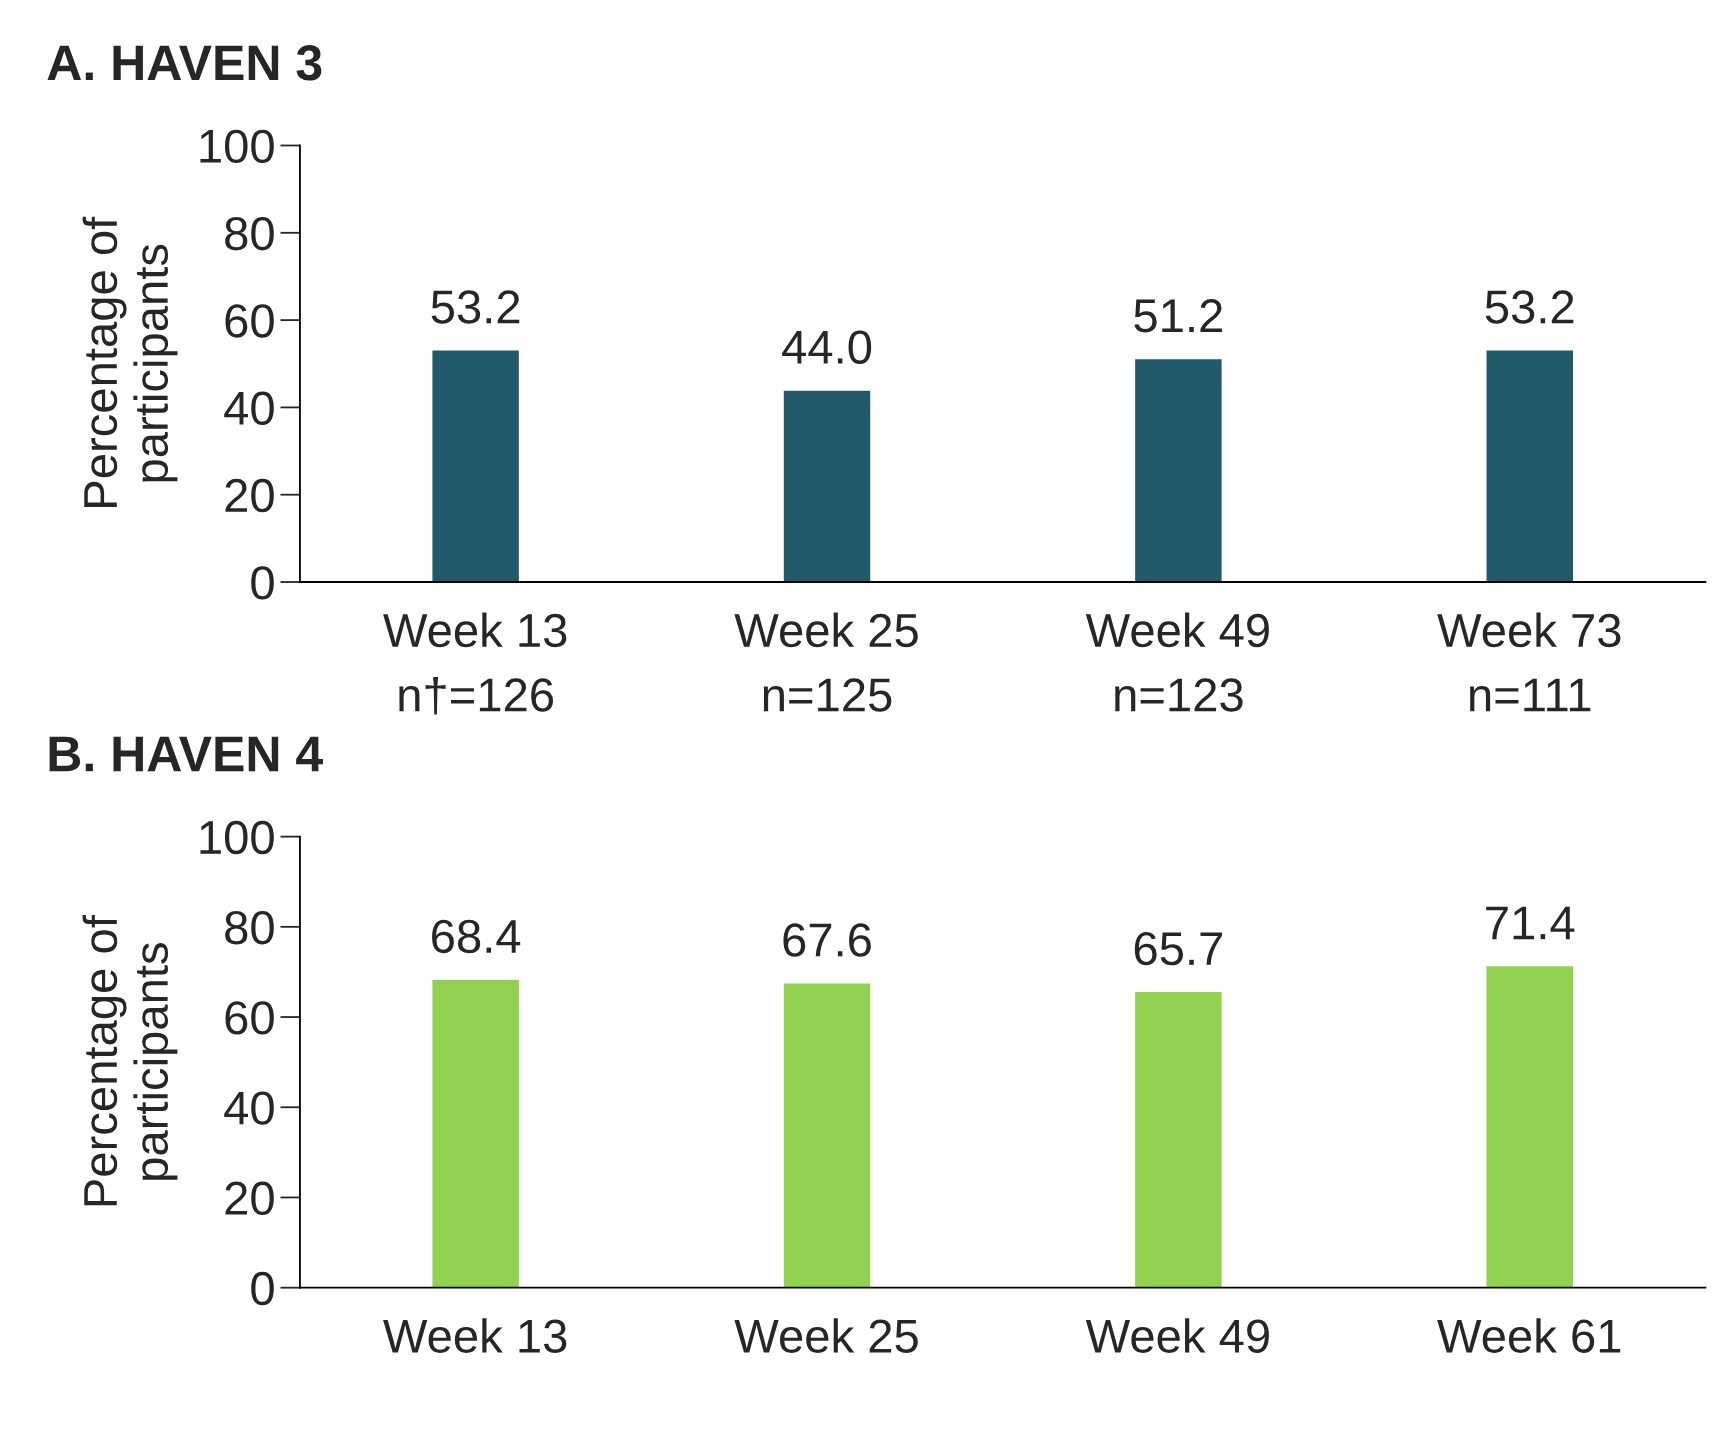 This screenshot has height=1455, width=1714. I want to click on x-tick-label: Week 49, so click(1177, 1335).